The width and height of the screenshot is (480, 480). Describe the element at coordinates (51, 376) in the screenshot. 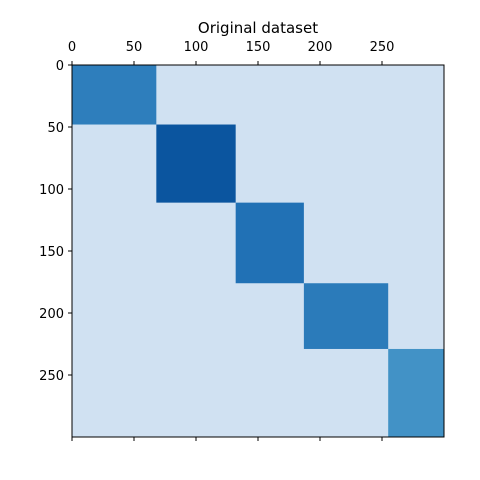

I see `y-tick-label: 250` at that location.